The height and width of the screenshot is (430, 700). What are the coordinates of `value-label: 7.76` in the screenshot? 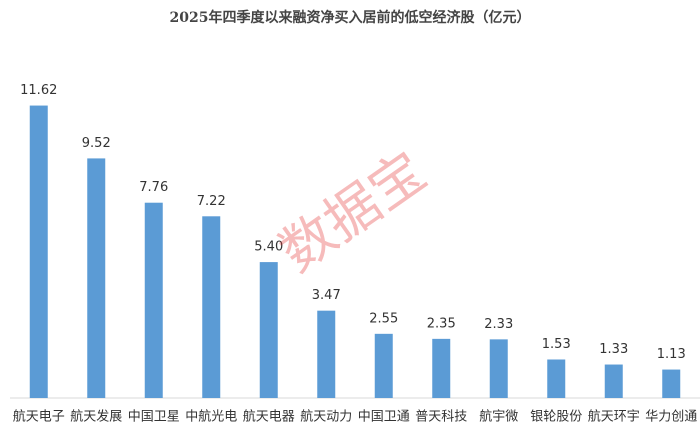 It's located at (153, 187).